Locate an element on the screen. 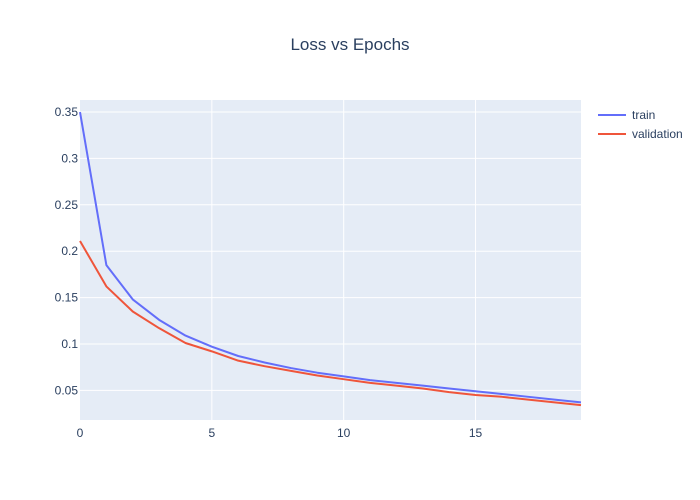  y-tick-label: 0.2 is located at coordinates (69, 251).